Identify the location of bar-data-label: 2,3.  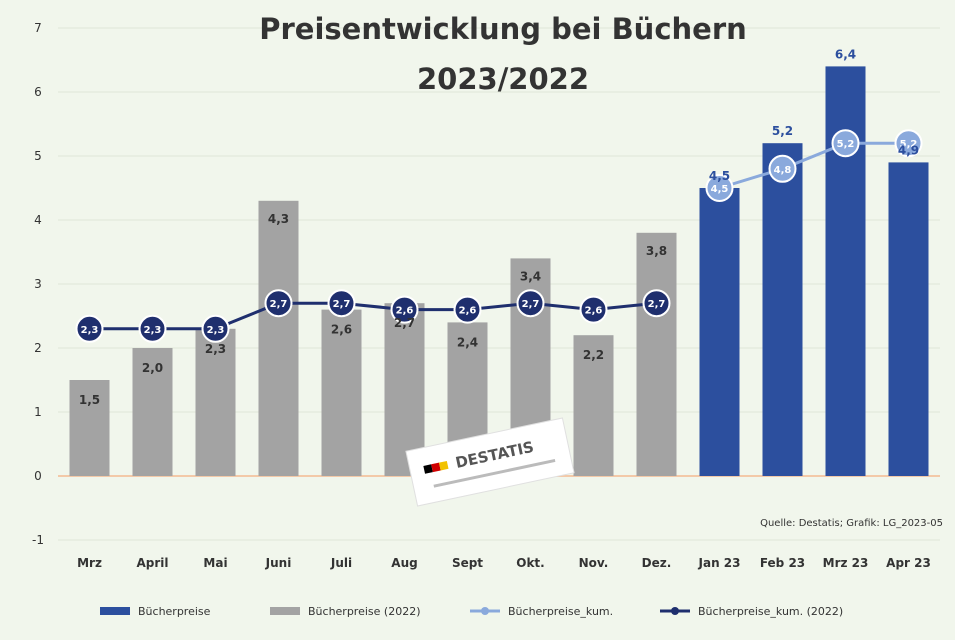
(215, 349).